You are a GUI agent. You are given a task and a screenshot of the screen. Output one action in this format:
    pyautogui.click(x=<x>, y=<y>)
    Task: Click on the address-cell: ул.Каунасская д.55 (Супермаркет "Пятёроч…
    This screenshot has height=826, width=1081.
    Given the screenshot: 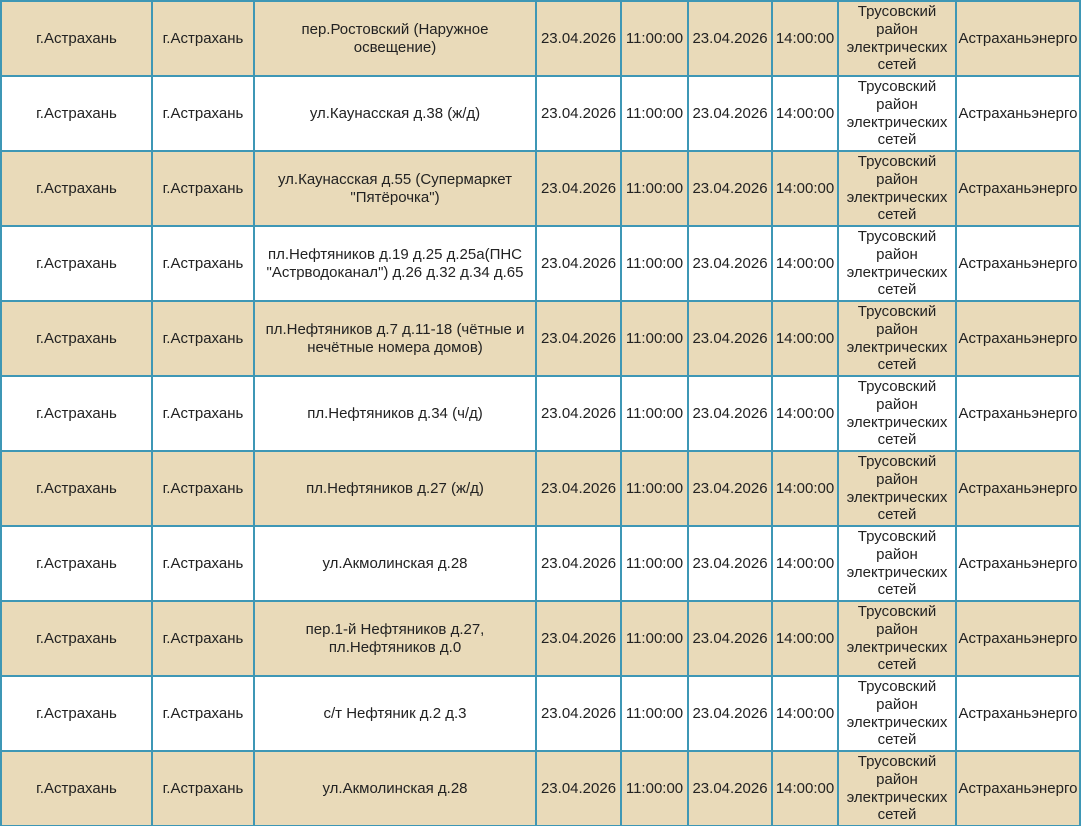 What is the action you would take?
    pyautogui.click(x=396, y=189)
    